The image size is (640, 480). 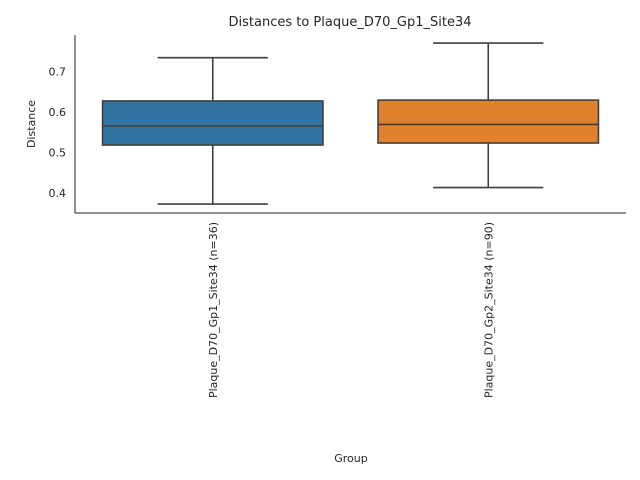 I want to click on x-tick-label: Plaque_D70_Gp1_Site34 (n=36), so click(x=213, y=310).